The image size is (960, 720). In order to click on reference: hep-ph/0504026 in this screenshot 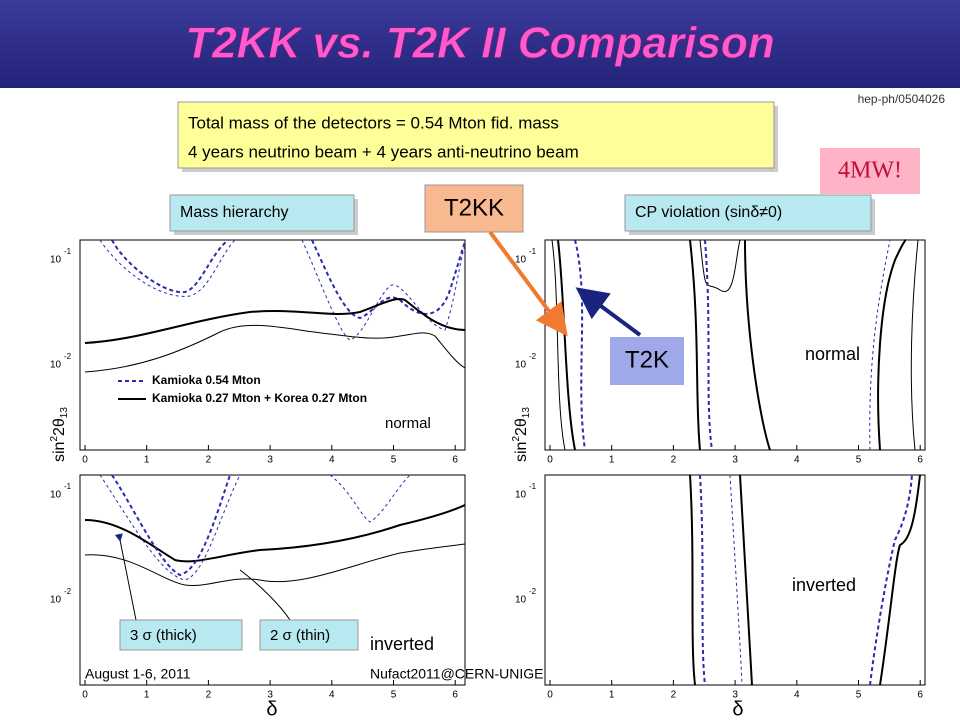, I will do `click(902, 99)`.